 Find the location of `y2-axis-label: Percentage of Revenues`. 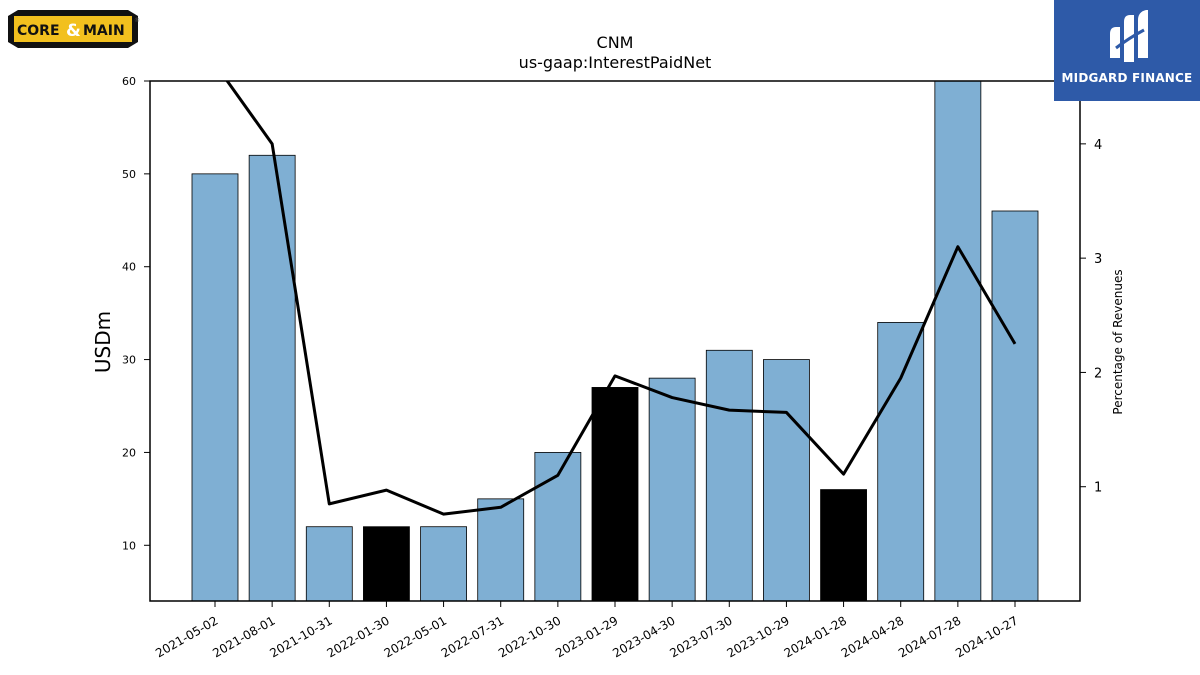

y2-axis-label: Percentage of Revenues is located at coordinates (1118, 341).